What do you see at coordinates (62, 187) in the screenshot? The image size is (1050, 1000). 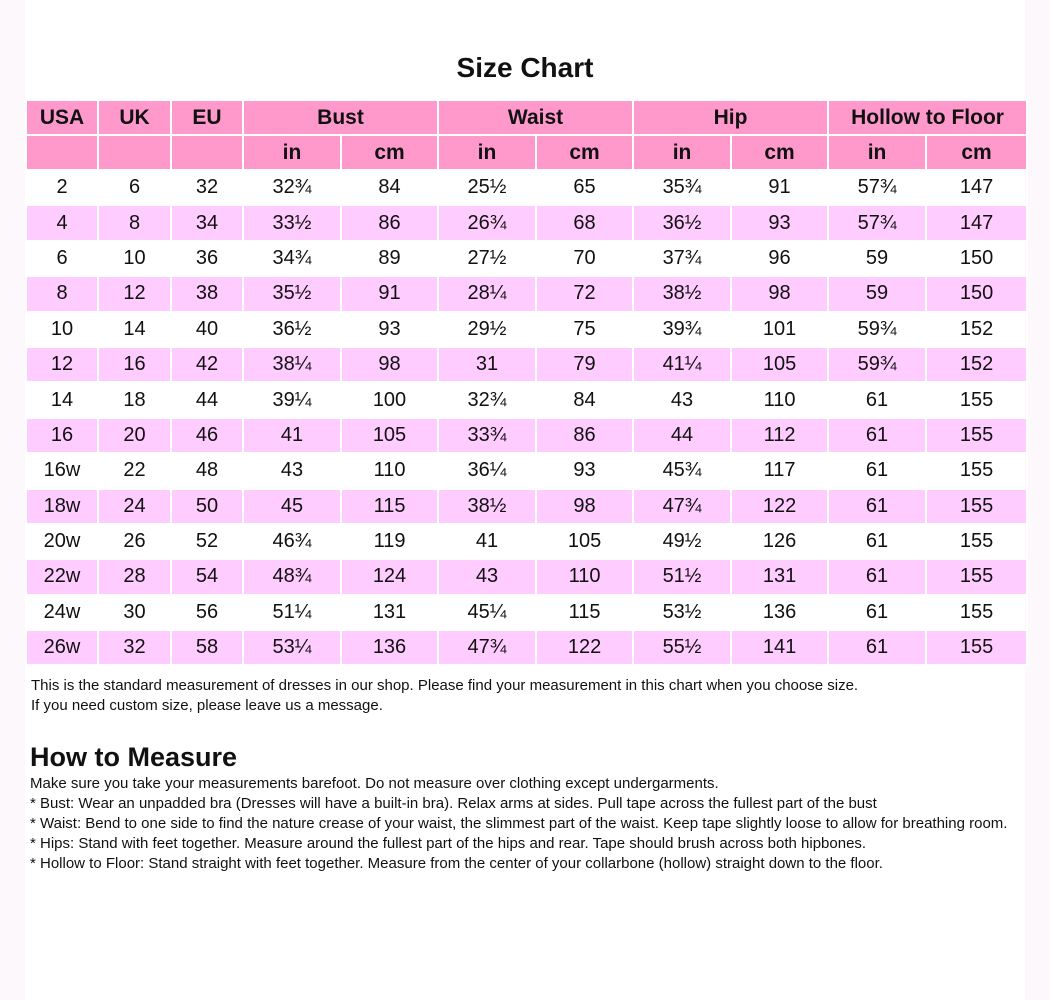 I see `table-cell: 2` at bounding box center [62, 187].